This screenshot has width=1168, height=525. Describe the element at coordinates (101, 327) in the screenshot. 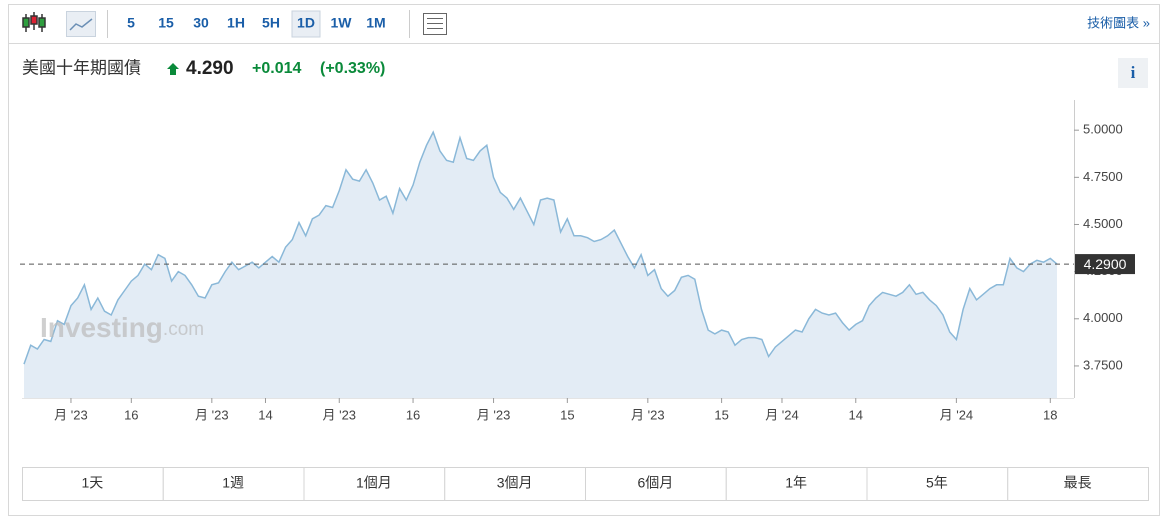

I see `watermark-brand: Investing` at that location.